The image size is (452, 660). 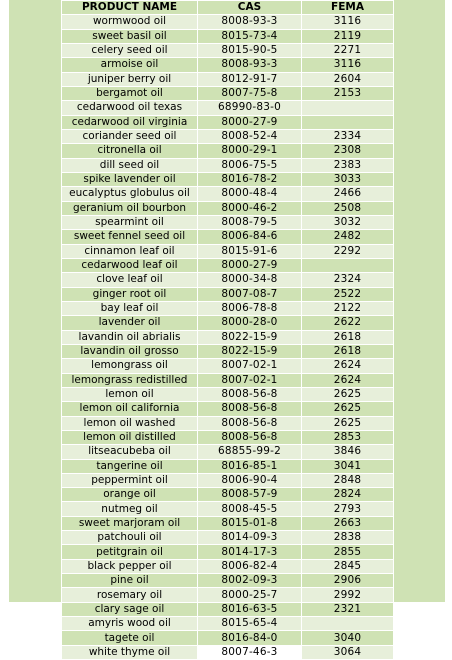 What do you see at coordinates (249, 165) in the screenshot?
I see `cas-cell: 8006-75-5` at bounding box center [249, 165].